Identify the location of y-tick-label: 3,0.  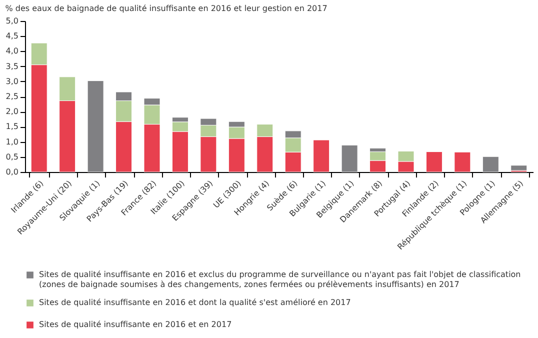
(12, 81).